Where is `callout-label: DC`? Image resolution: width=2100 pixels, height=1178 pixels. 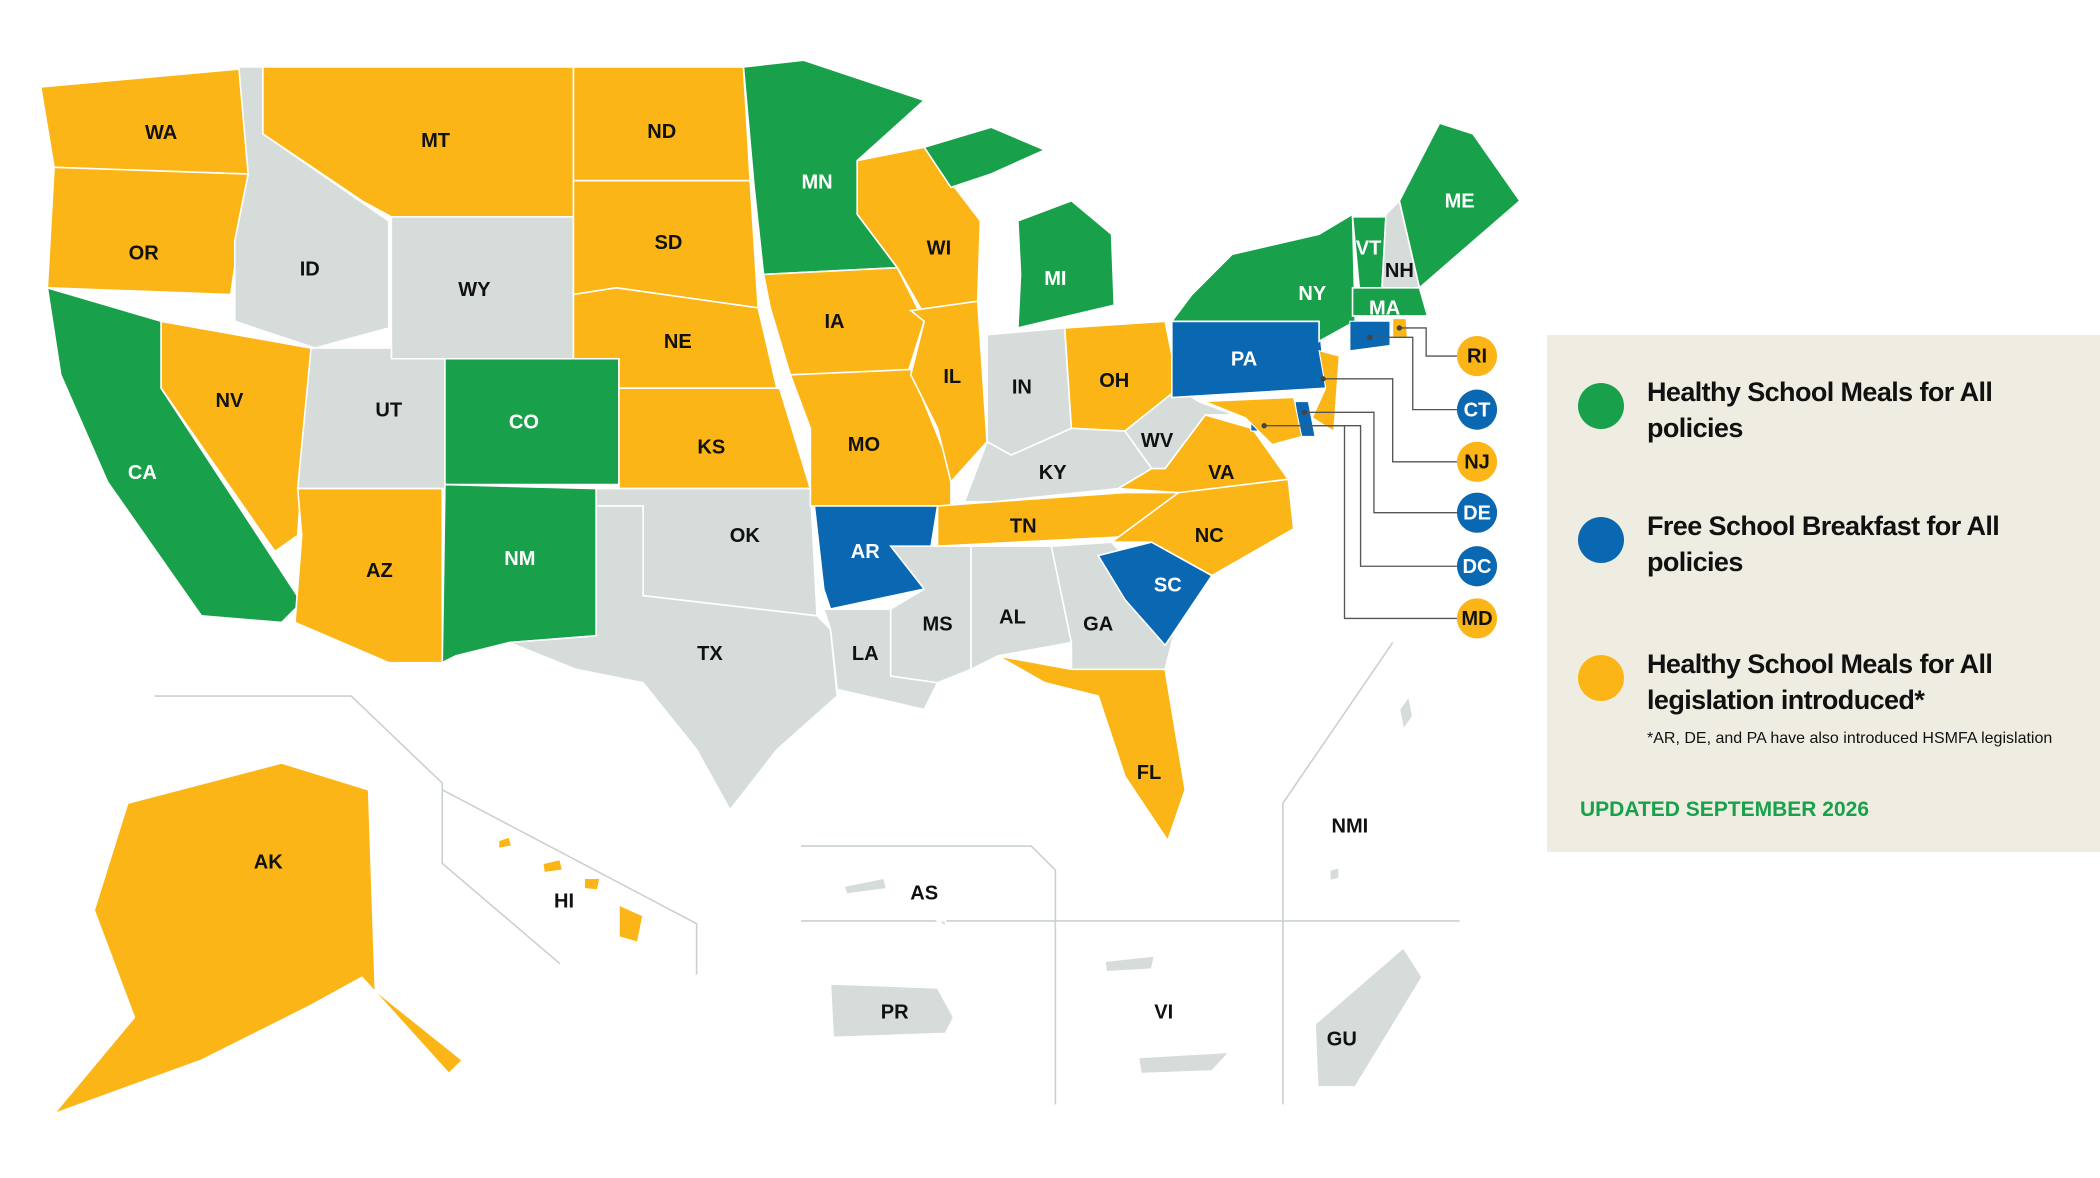
callout-label: DC is located at coordinates (1477, 567).